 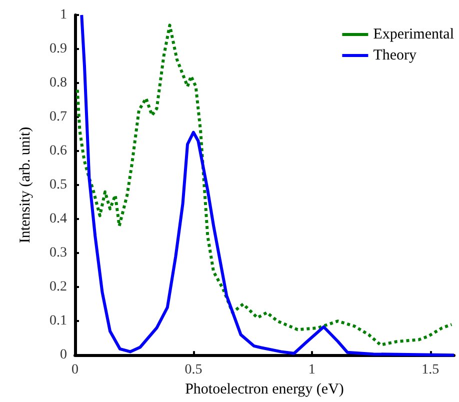 I want to click on legend-label: Theory, so click(x=395, y=56).